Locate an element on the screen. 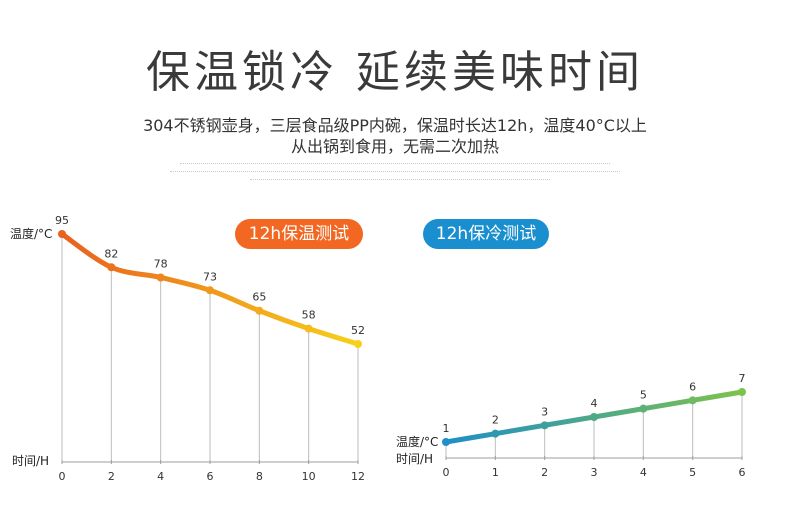 This screenshot has width=790, height=526. x-tick-label: 1 is located at coordinates (495, 472).